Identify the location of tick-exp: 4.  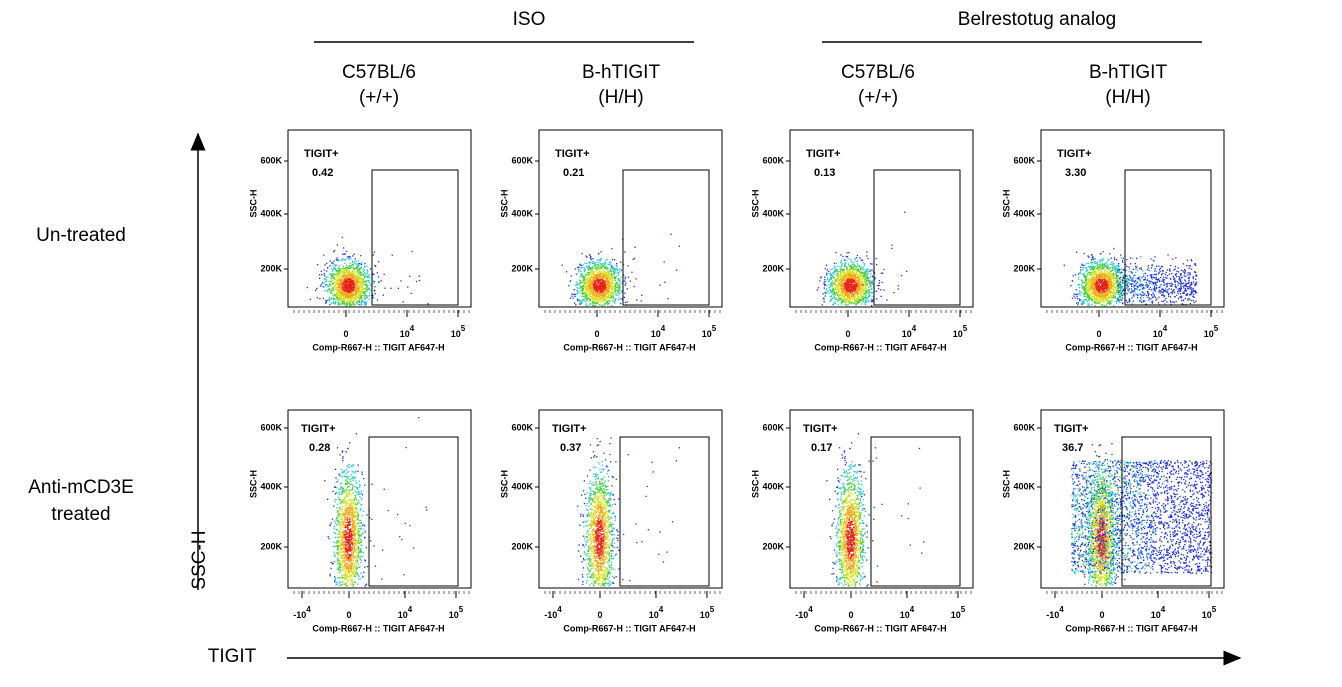
(412, 328).